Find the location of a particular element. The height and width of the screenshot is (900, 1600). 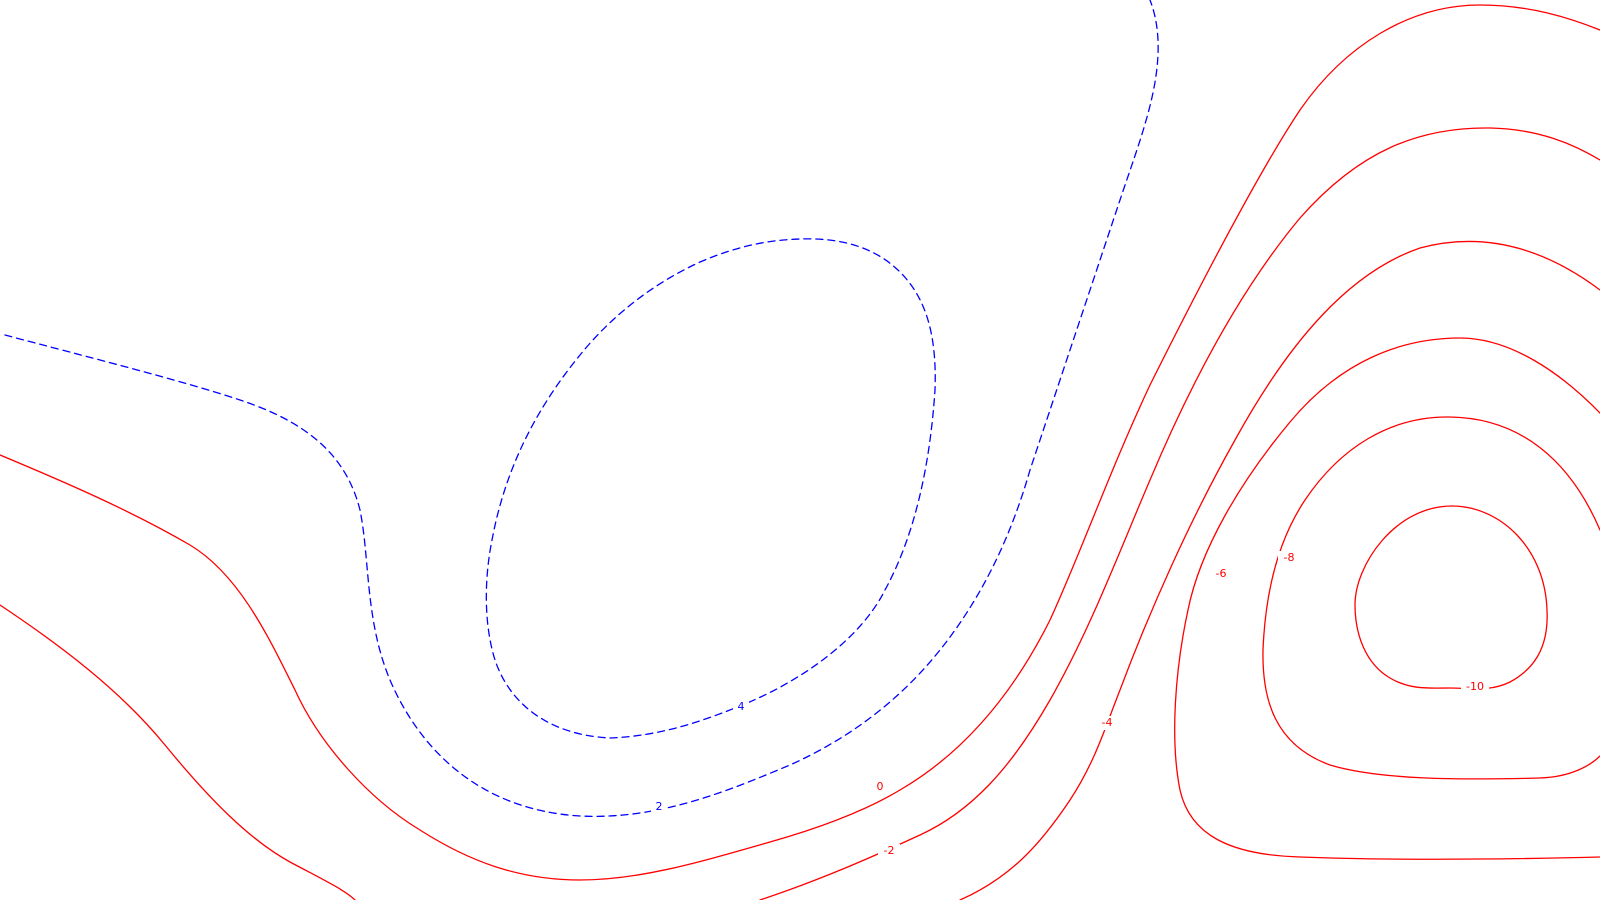

contour-label: -4 is located at coordinates (1107, 722).